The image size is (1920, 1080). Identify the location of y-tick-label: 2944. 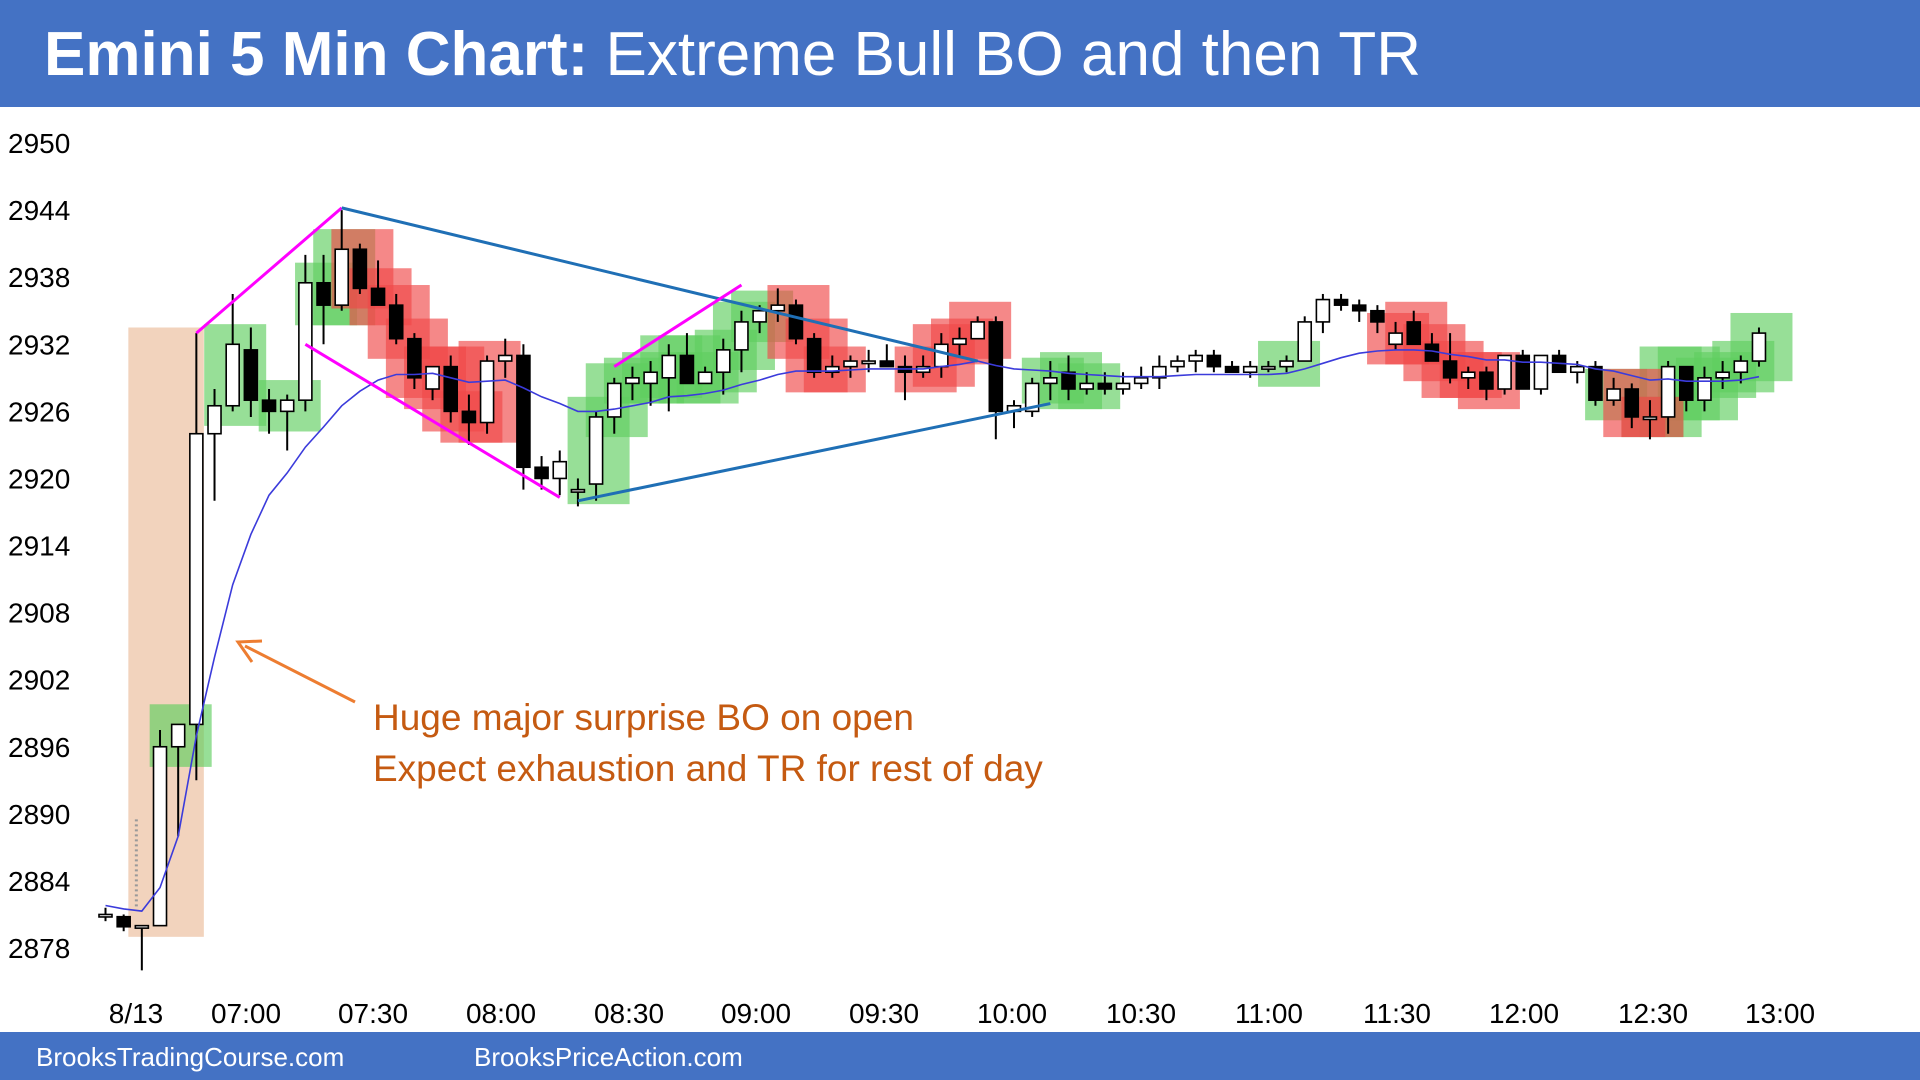
(39, 210).